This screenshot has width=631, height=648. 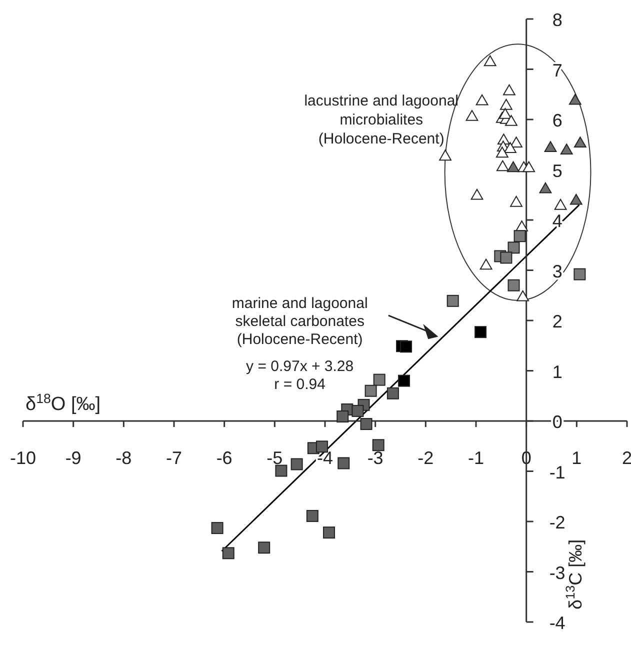 I want to click on x-axis-title: δ$^{18}$O [‰], so click(x=63, y=402).